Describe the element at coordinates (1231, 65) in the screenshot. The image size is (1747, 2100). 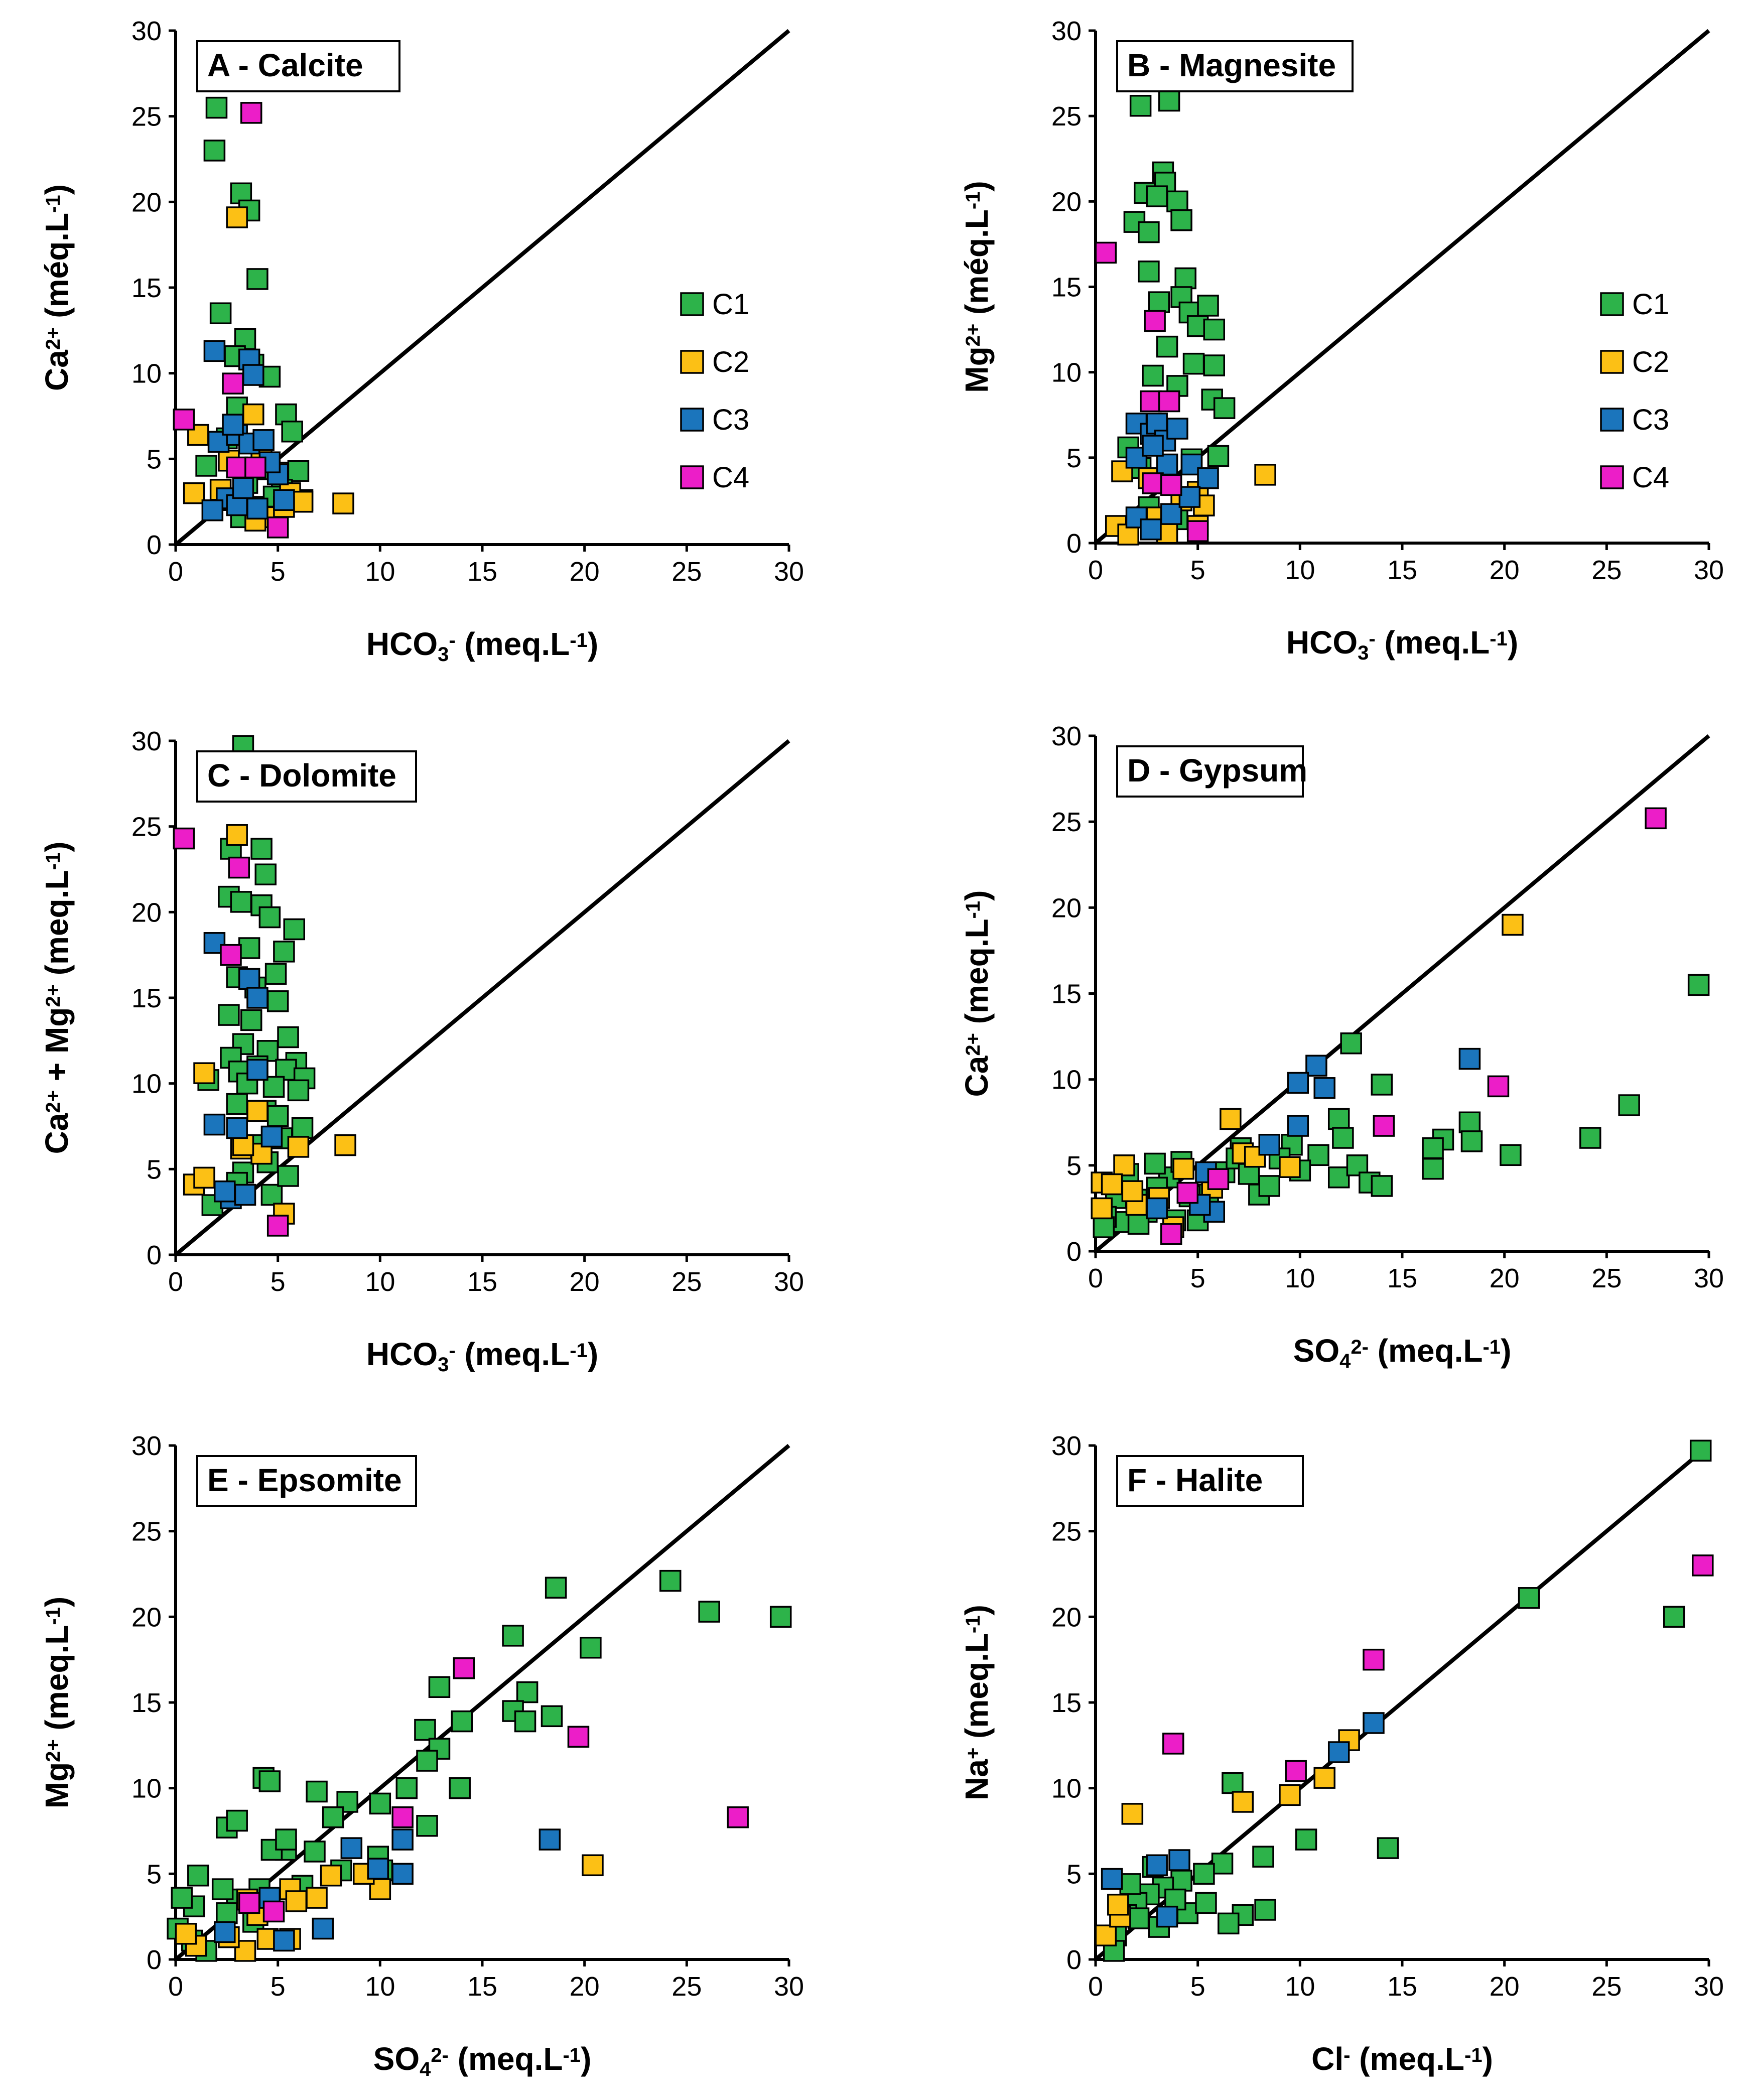
I see `chart-title: B - Magnesite` at that location.